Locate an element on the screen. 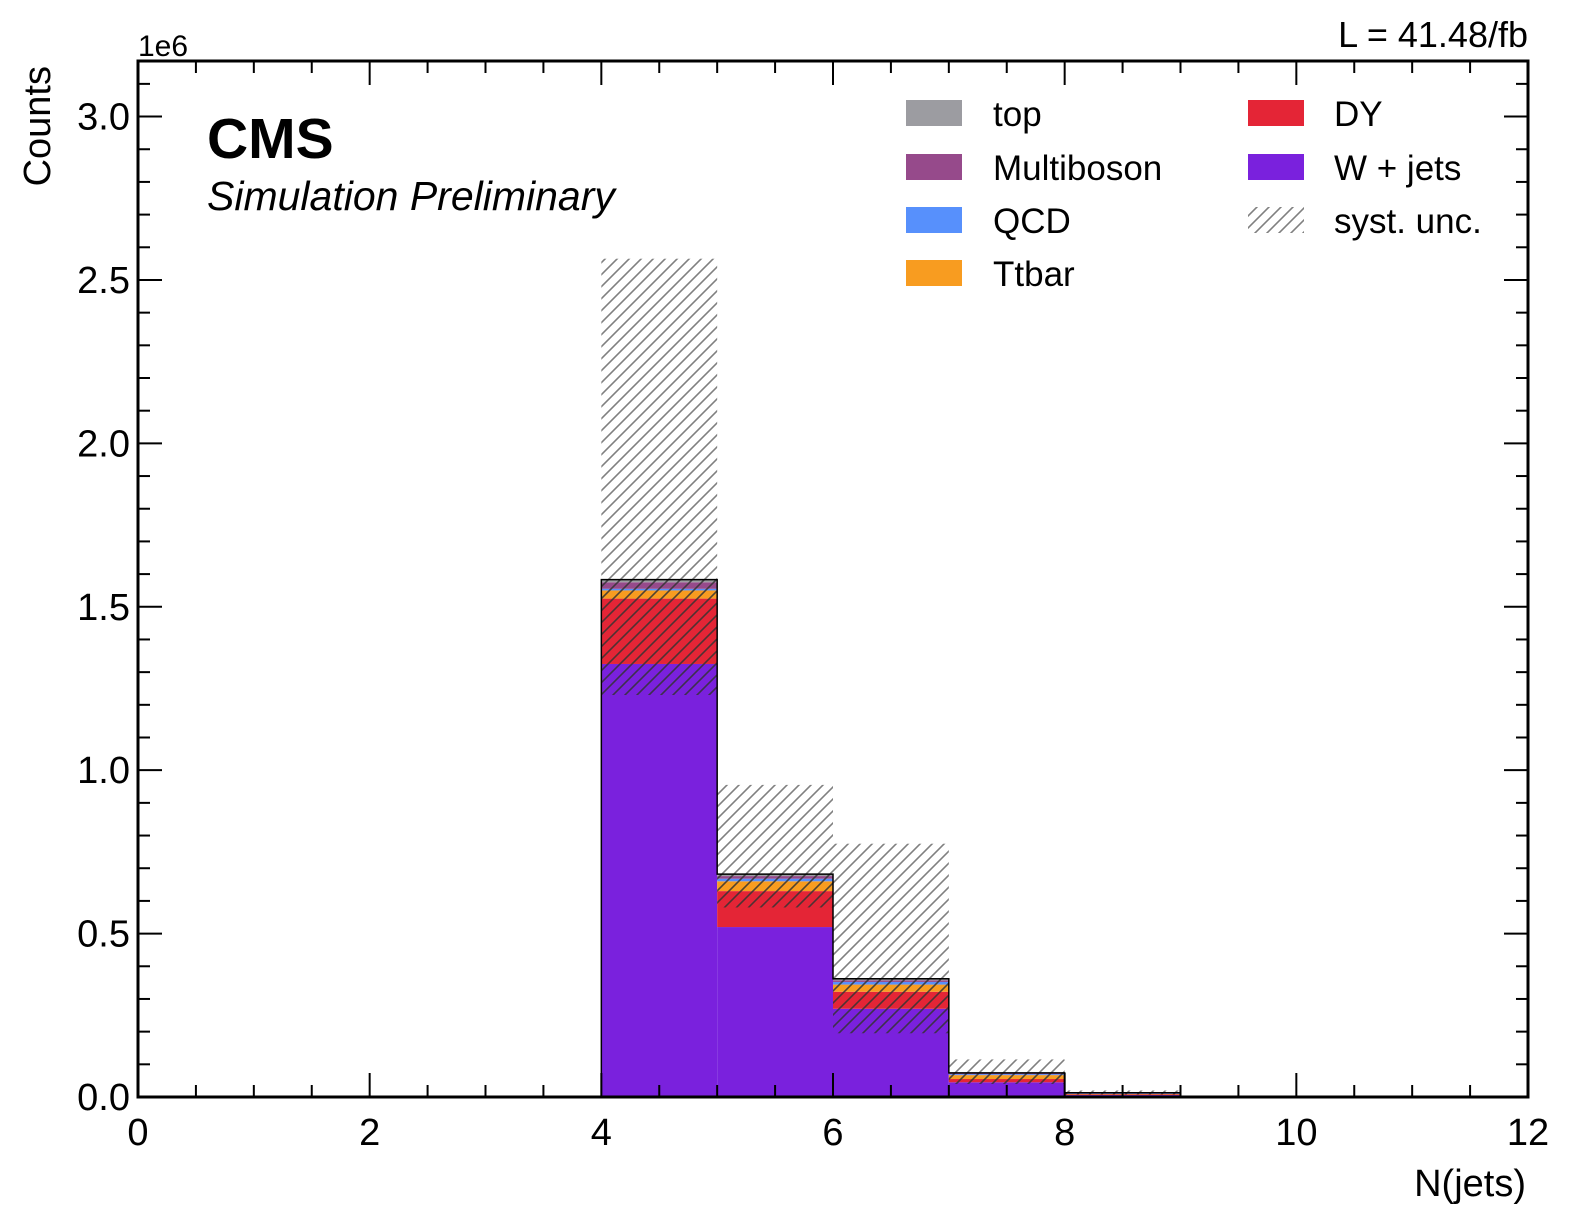 The width and height of the screenshot is (1573, 1225). legend-swatch-syst is located at coordinates (1276, 220).